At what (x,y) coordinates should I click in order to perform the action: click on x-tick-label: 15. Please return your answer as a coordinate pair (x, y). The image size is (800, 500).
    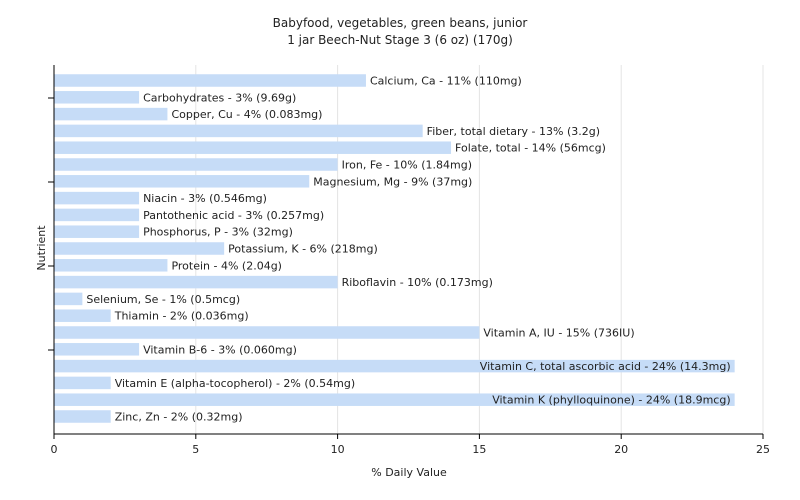
    Looking at the image, I should click on (479, 449).